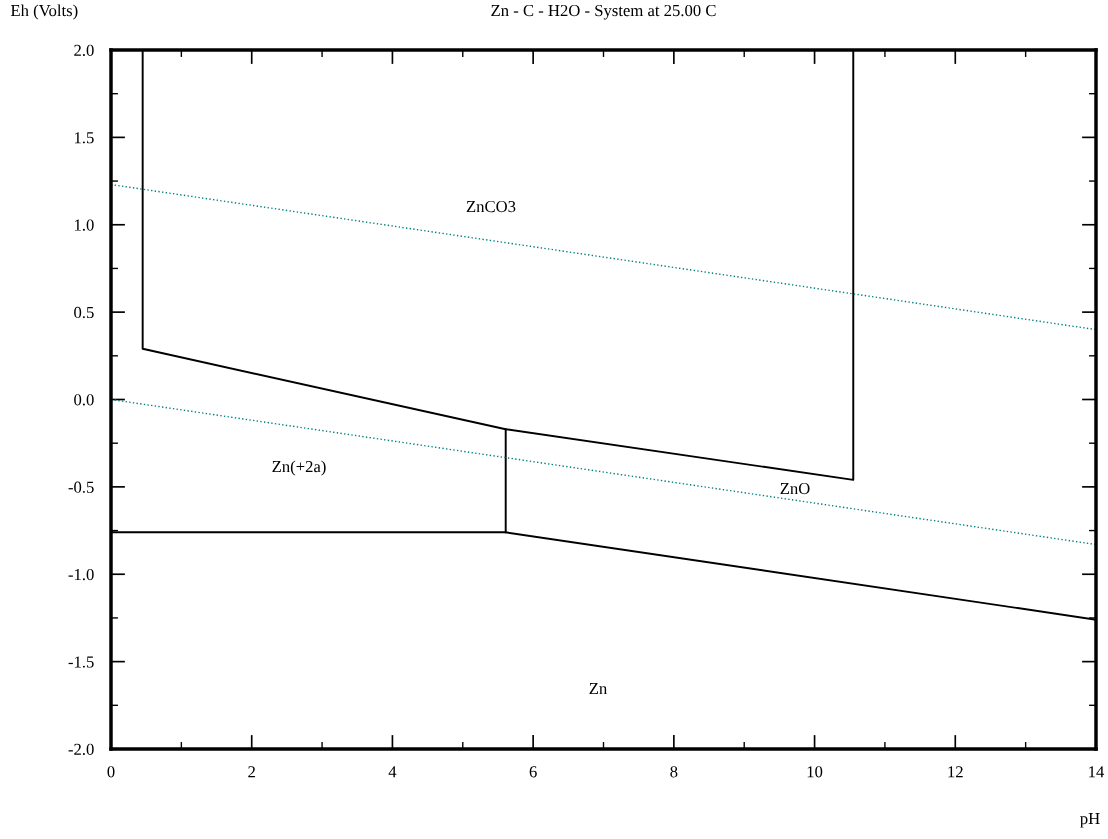  I want to click on y-tick-label: -1.0, so click(81, 574).